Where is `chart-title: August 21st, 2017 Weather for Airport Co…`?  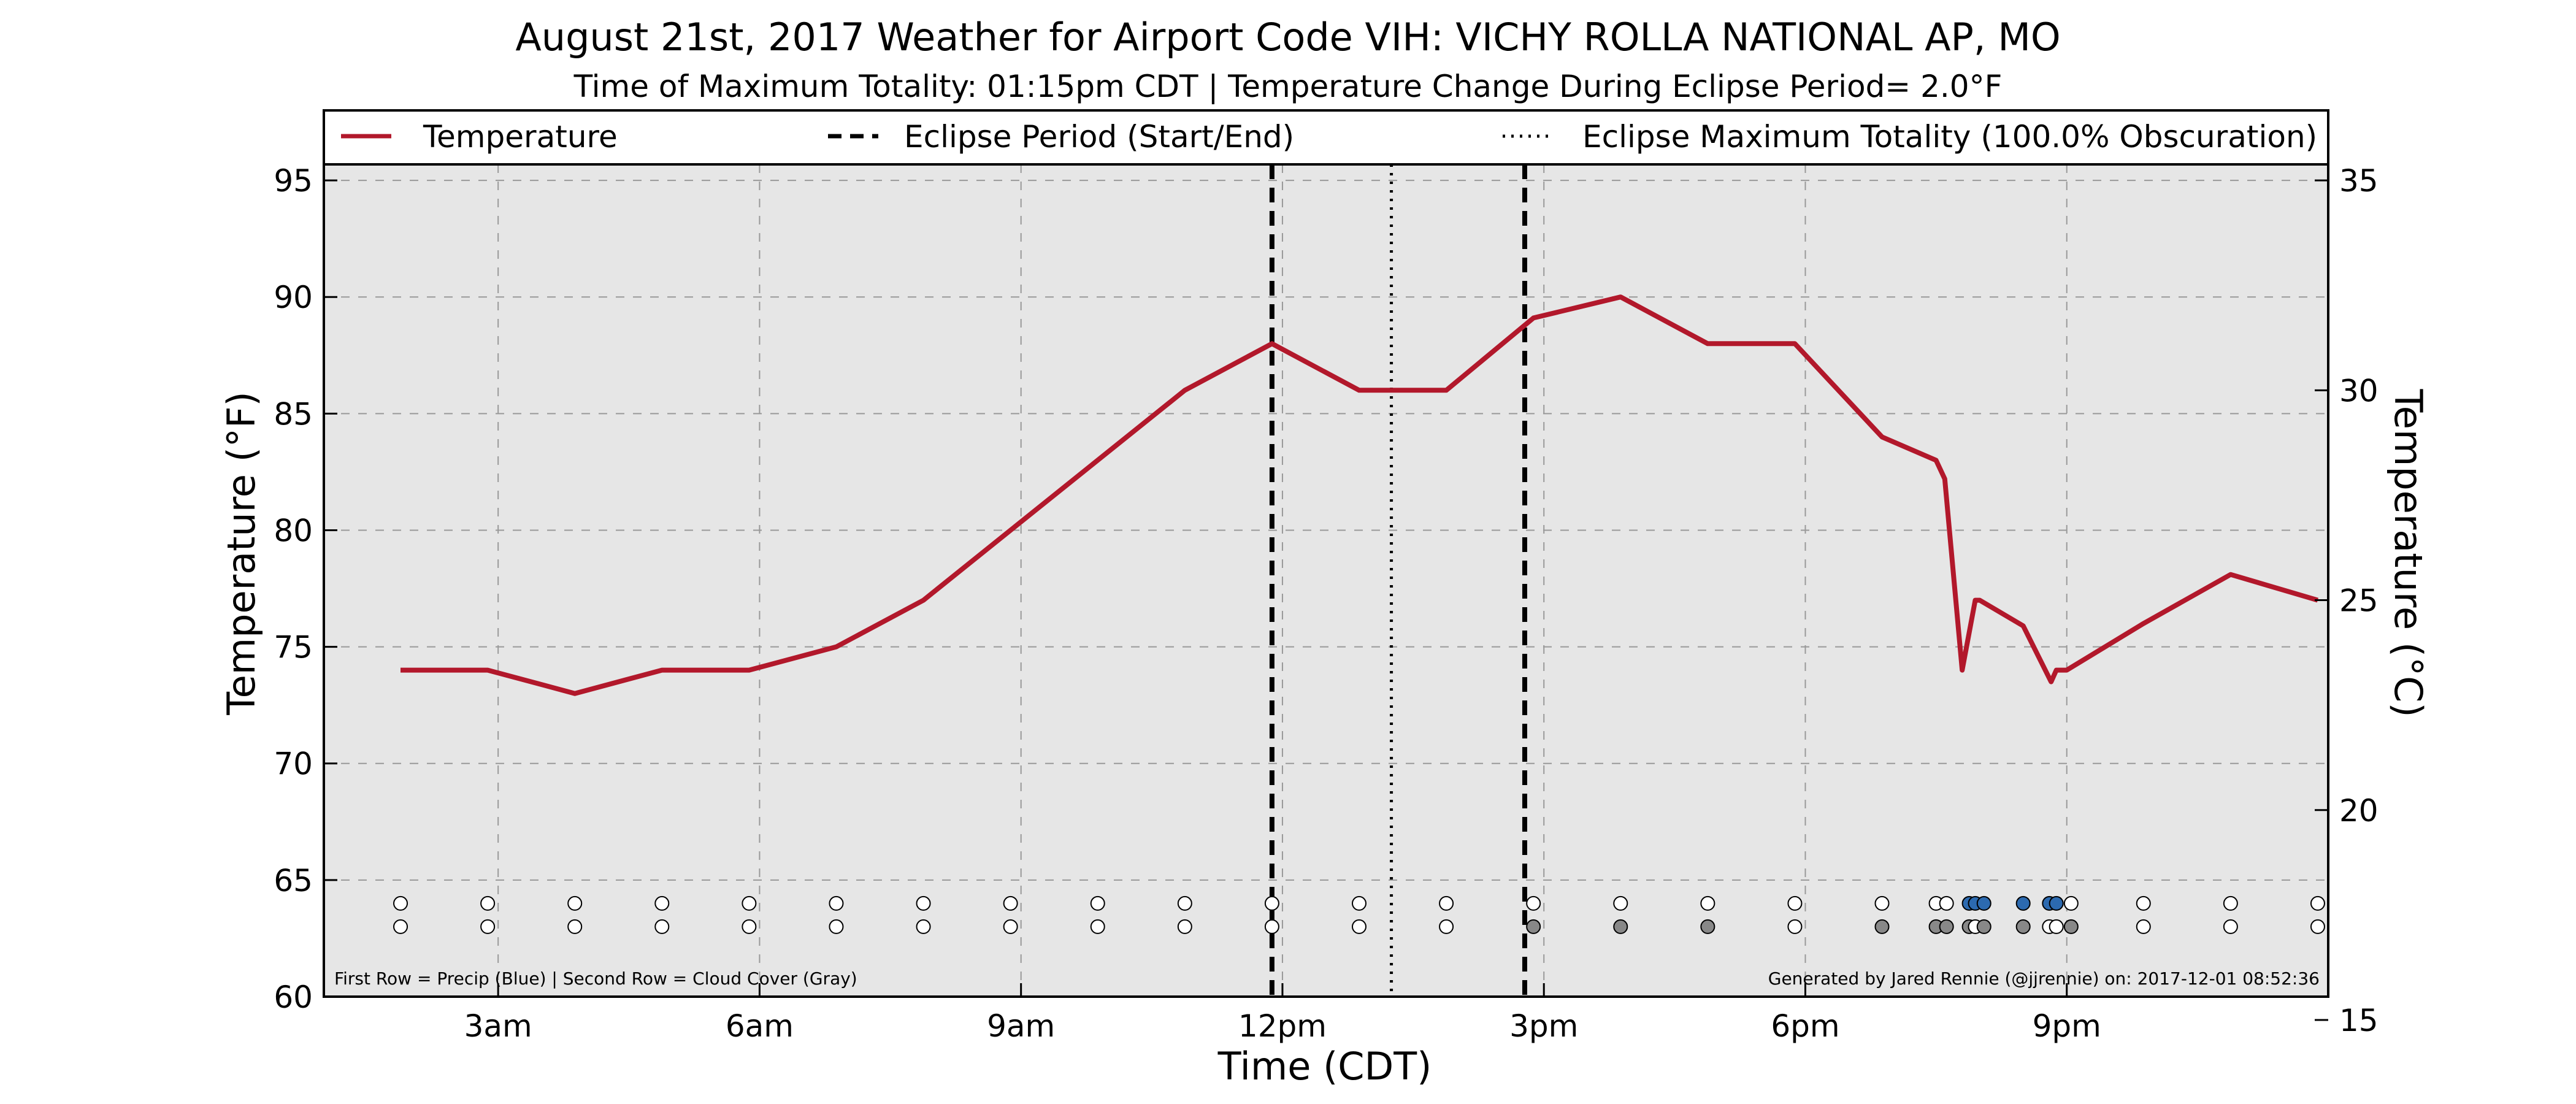 chart-title: August 21st, 2017 Weather for Airport Co… is located at coordinates (1287, 37).